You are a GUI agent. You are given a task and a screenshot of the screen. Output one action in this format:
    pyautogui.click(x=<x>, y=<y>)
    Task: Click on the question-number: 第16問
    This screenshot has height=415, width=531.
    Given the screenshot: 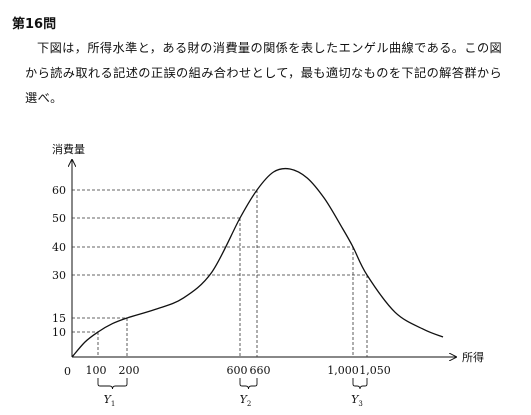 What is the action you would take?
    pyautogui.click(x=34, y=24)
    